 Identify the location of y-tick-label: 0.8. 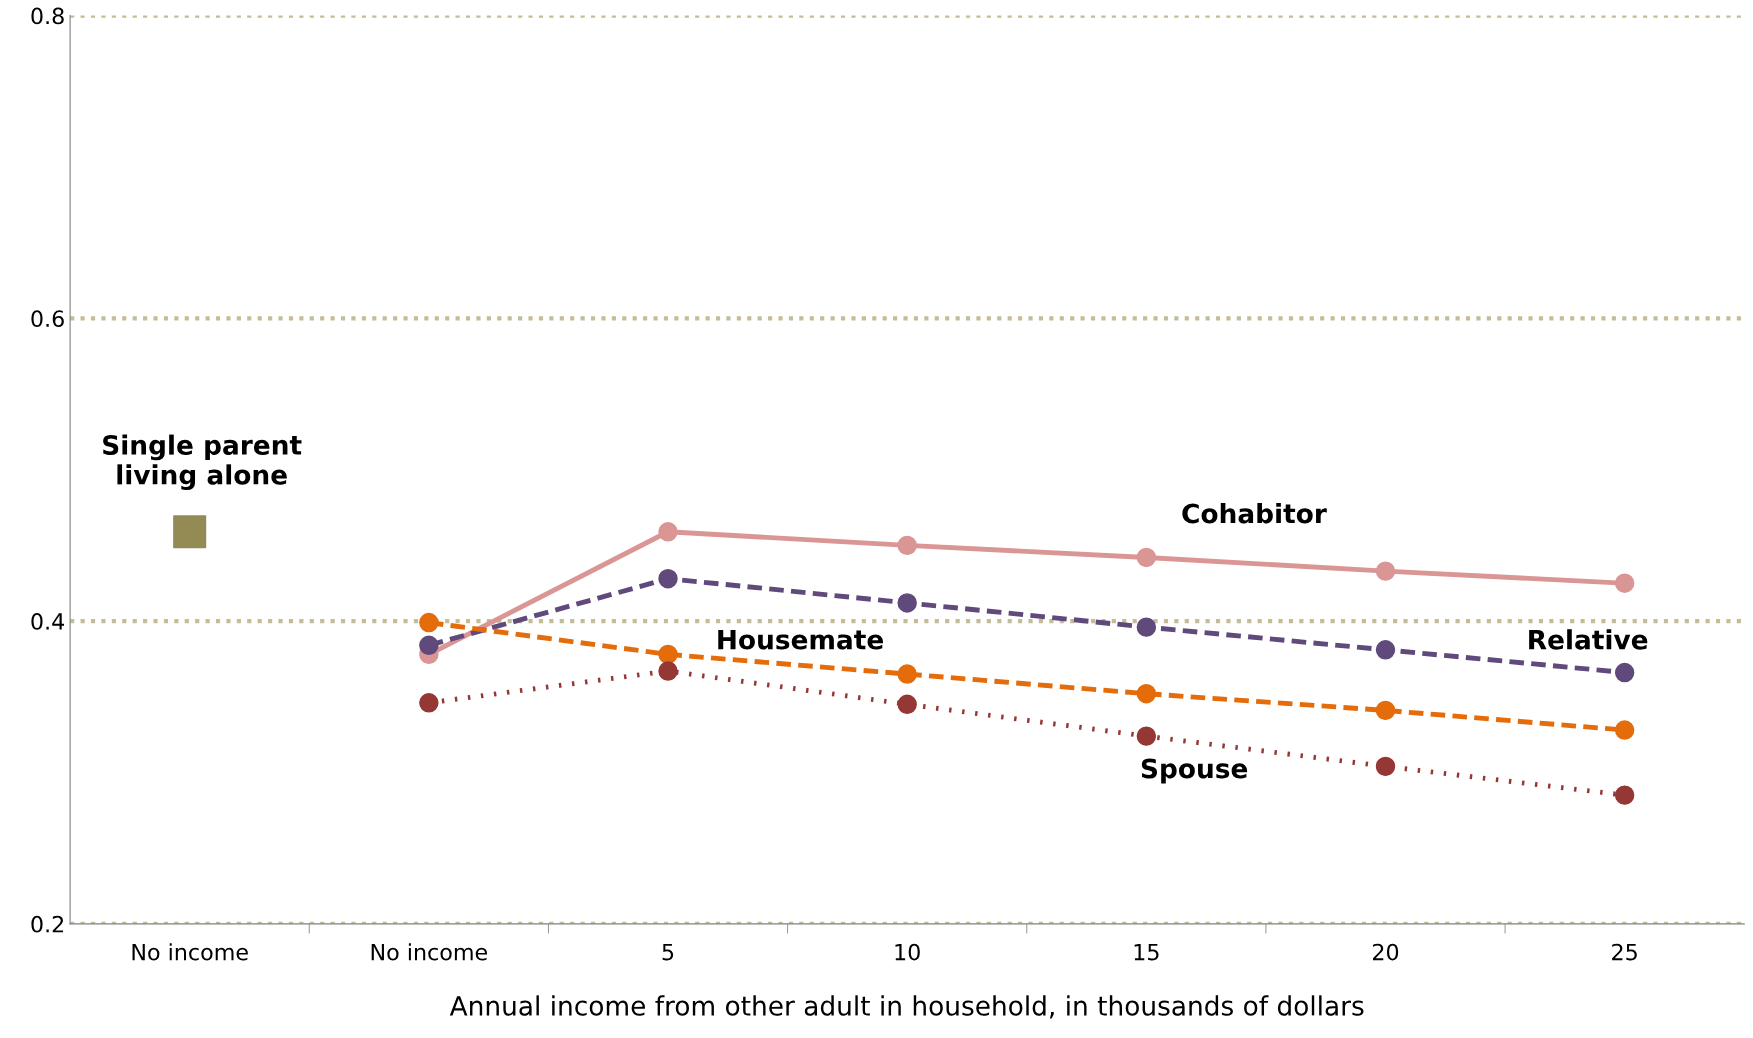
(47, 16).